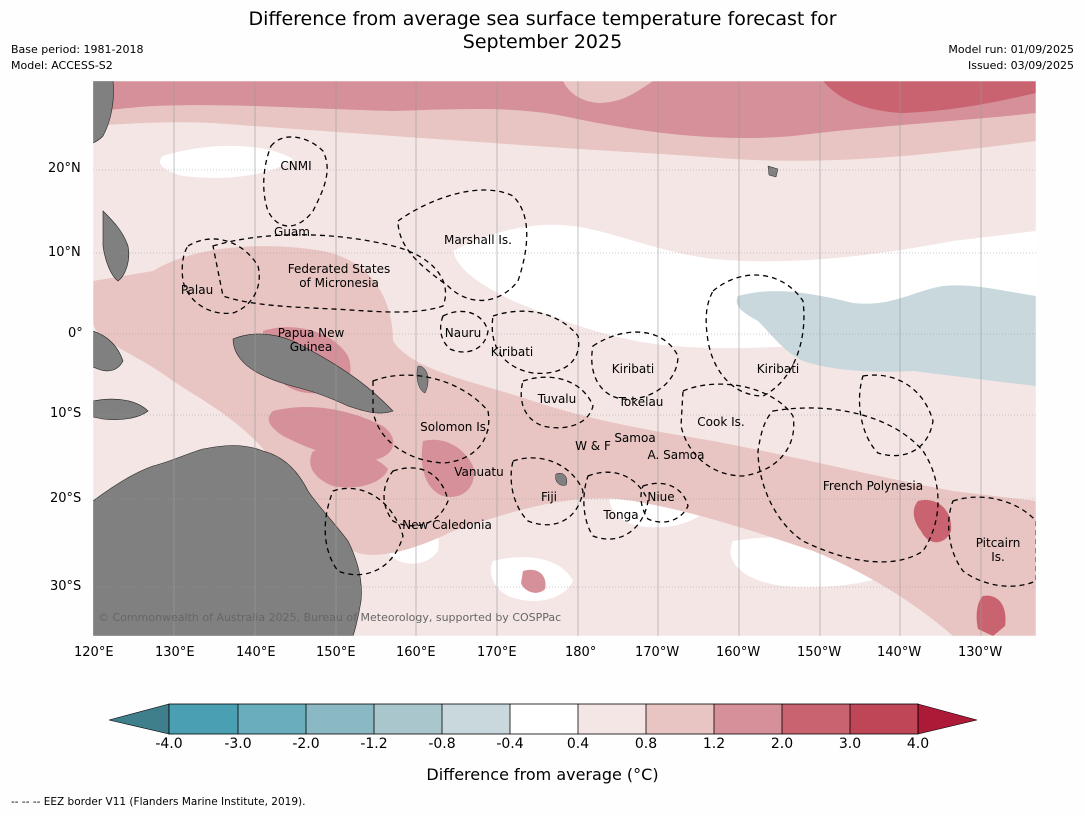  What do you see at coordinates (657, 652) in the screenshot?
I see `lon-label-170w: 170°W` at bounding box center [657, 652].